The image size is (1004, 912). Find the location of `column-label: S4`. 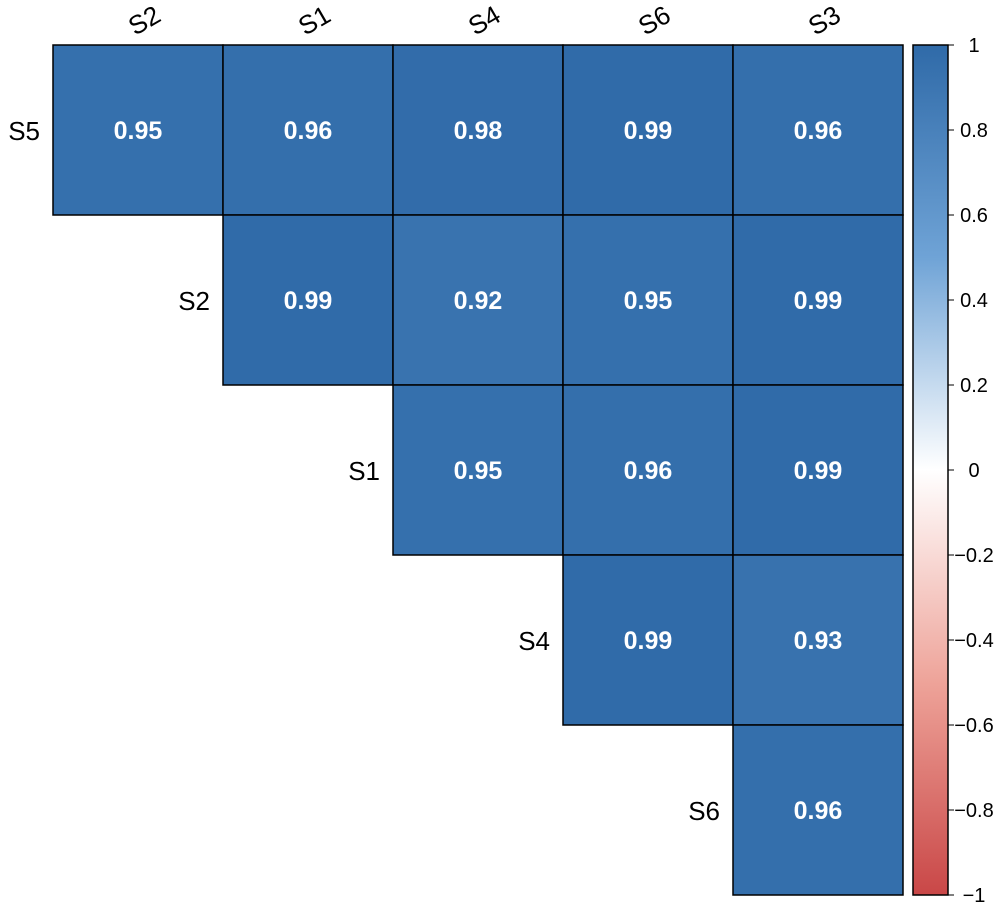

column-label: S4 is located at coordinates (484, 20).